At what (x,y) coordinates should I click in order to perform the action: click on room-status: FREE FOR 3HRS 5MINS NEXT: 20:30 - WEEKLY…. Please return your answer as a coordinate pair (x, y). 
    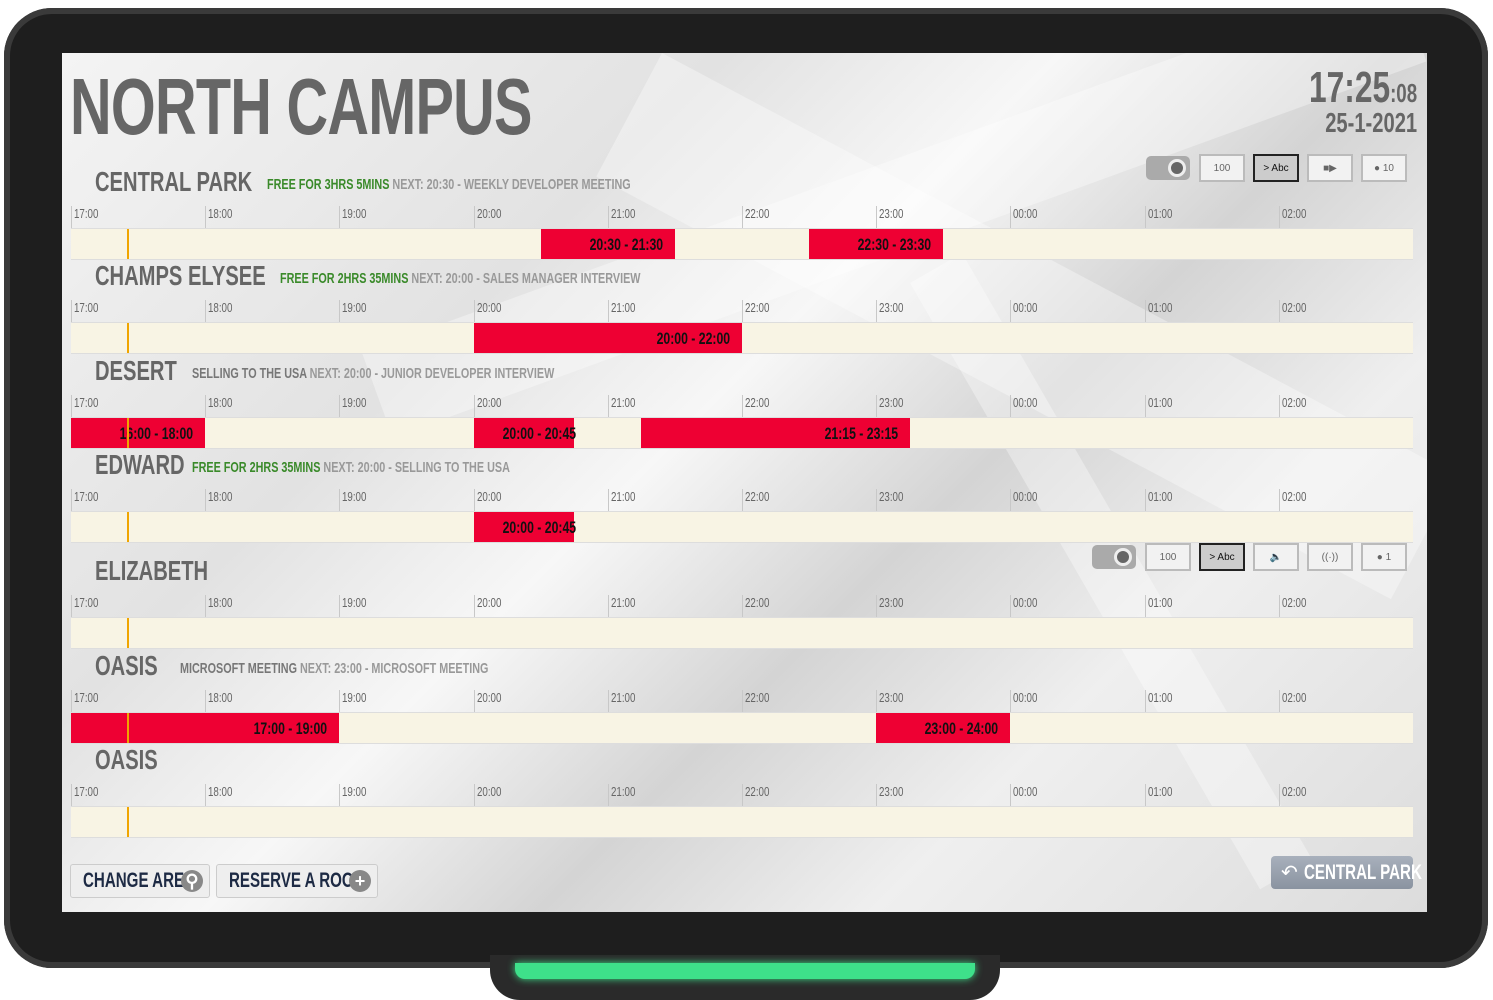
    Looking at the image, I should click on (519, 184).